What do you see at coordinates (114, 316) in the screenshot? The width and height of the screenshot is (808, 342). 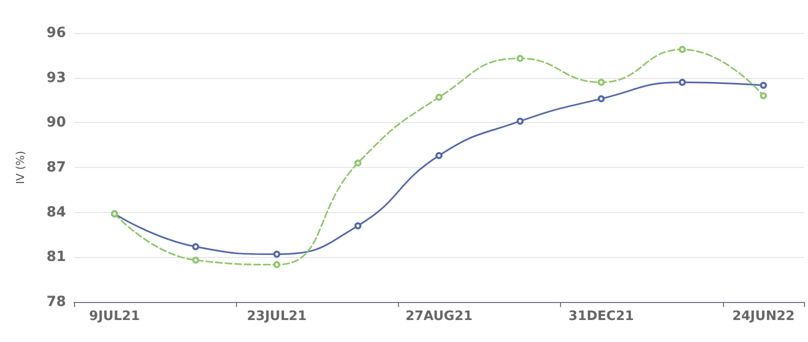 I see `x-tick-label: 9JUL21` at bounding box center [114, 316].